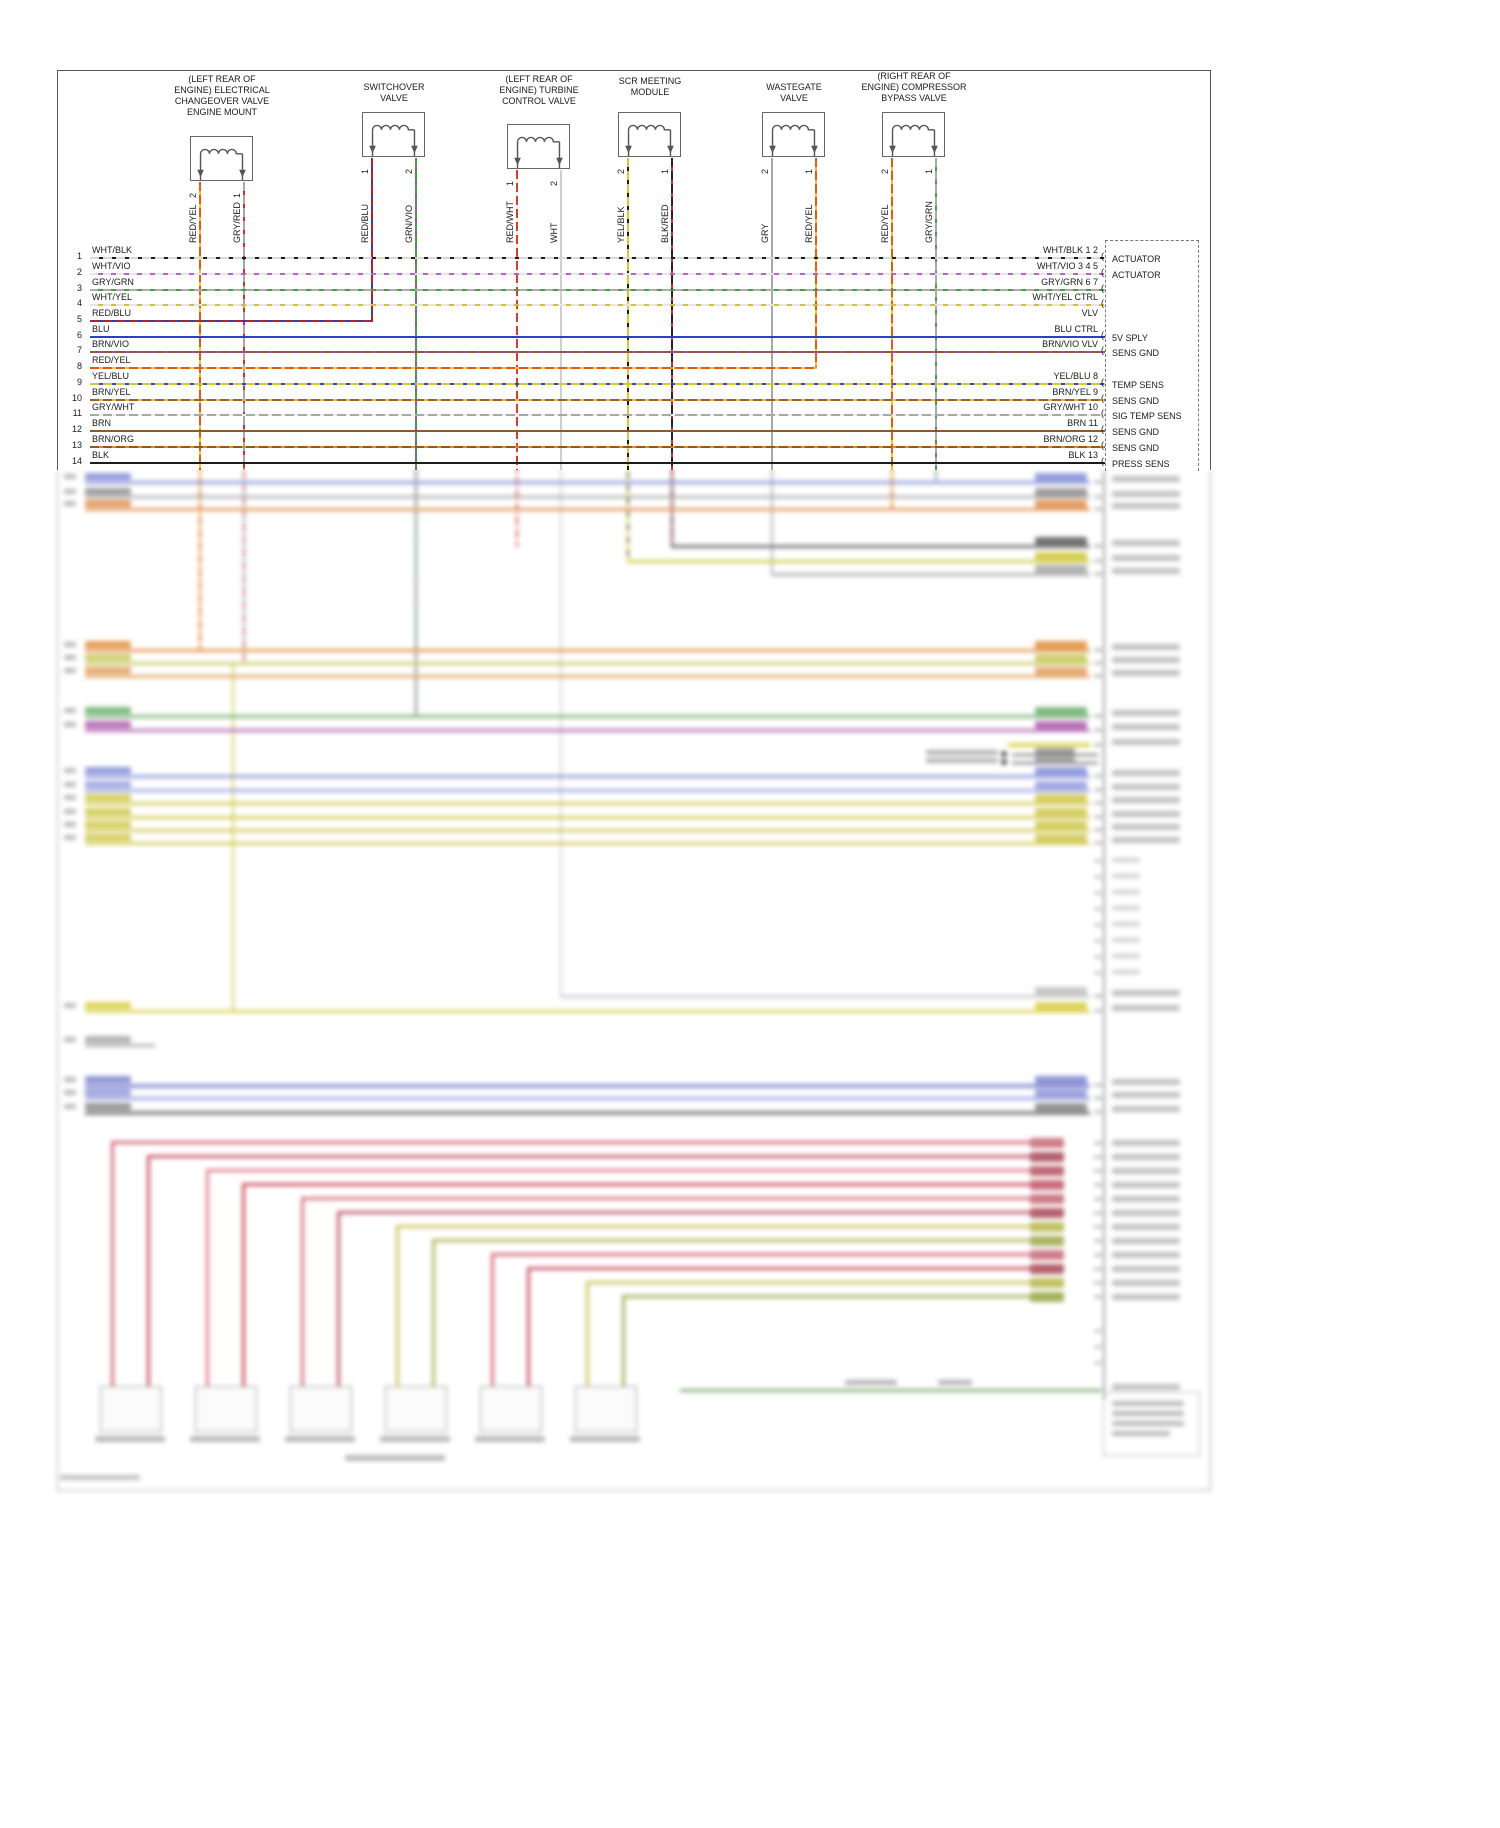 This screenshot has height=1828, width=1500. I want to click on wire-color-label: WHT/YEL, so click(112, 297).